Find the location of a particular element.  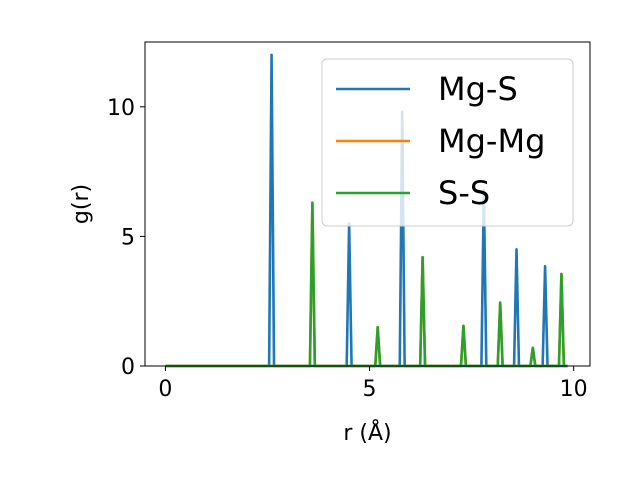

x-tick-label: 10 is located at coordinates (574, 389).